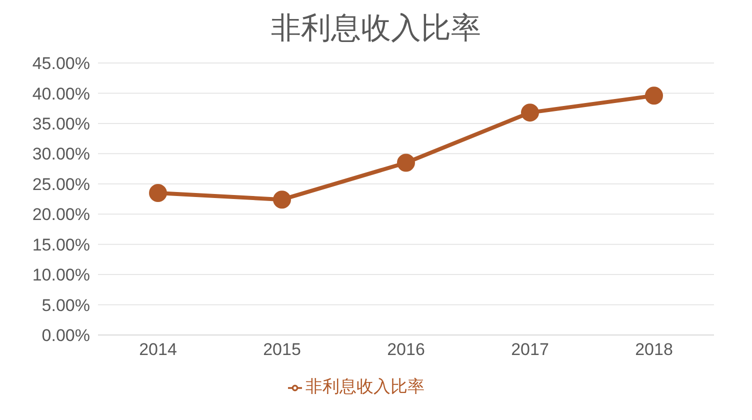 The image size is (752, 420). What do you see at coordinates (61, 124) in the screenshot?
I see `y-tick-label: 35.00%` at bounding box center [61, 124].